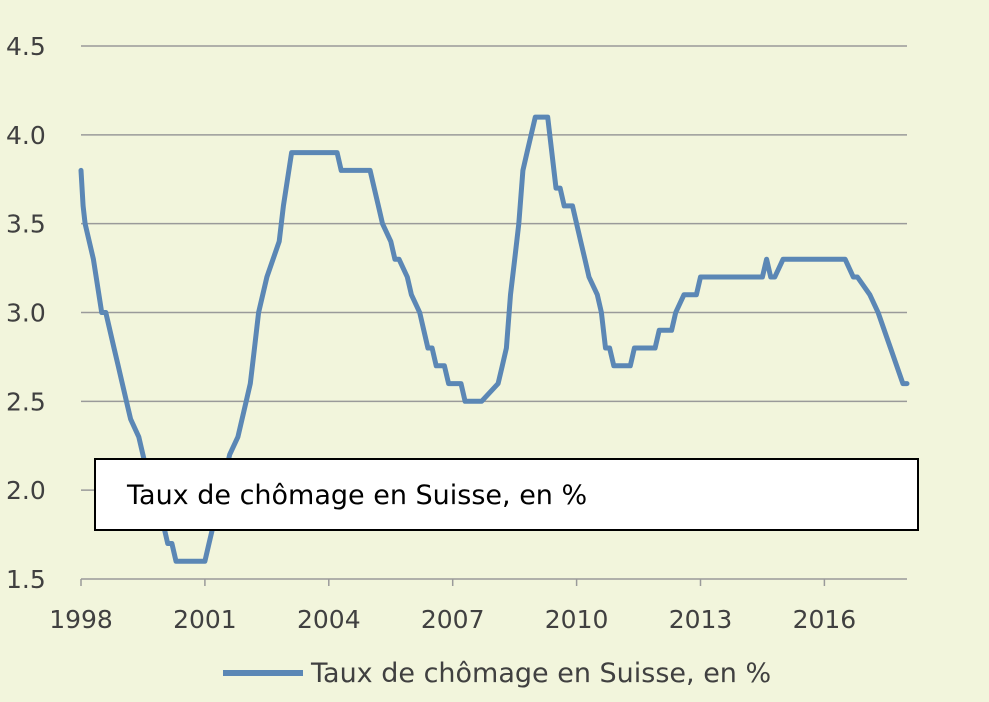 The height and width of the screenshot is (702, 989). I want to click on annotation-box: Taux de chômage en Suisse, en %, so click(506, 494).